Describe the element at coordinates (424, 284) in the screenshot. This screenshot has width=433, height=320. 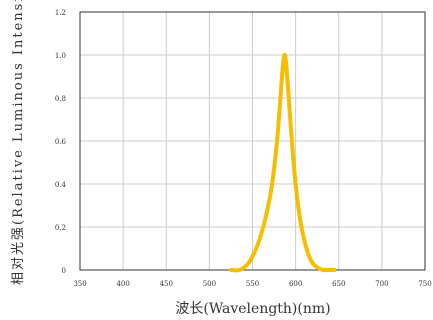
I see `x-tick-label: 750` at that location.